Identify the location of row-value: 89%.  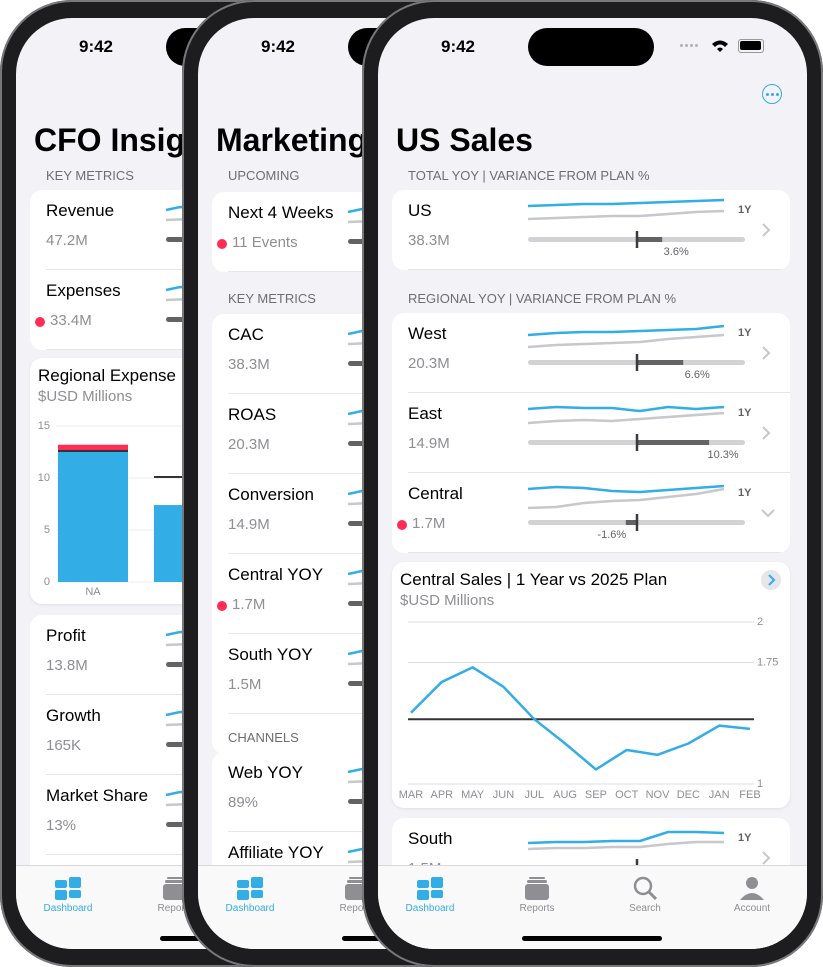
(243, 802).